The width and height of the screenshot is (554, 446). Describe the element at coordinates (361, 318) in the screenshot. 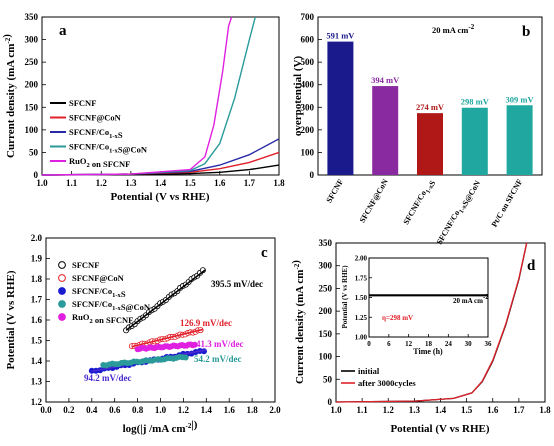

I see `inset-y-tick-label: 1.25` at that location.